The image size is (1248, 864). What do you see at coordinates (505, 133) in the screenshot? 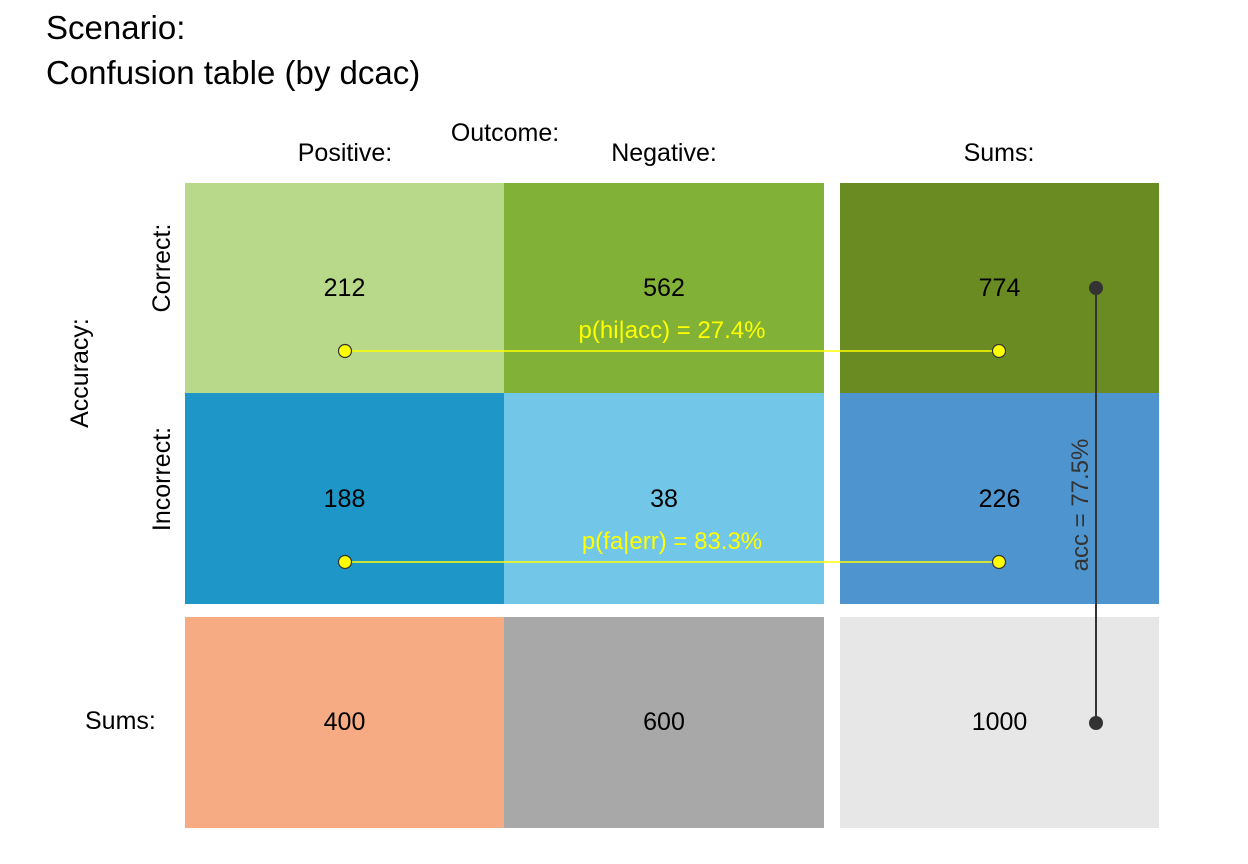
I see `outcome-header: Outcome:` at bounding box center [505, 133].